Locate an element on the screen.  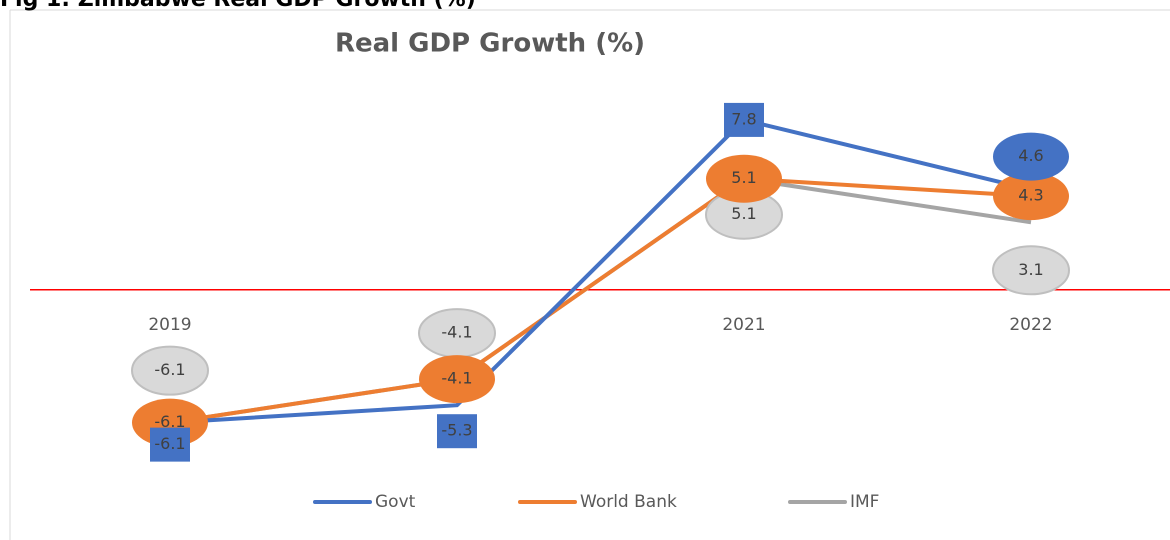
data-label: 4.3 is located at coordinates (1030, 195).